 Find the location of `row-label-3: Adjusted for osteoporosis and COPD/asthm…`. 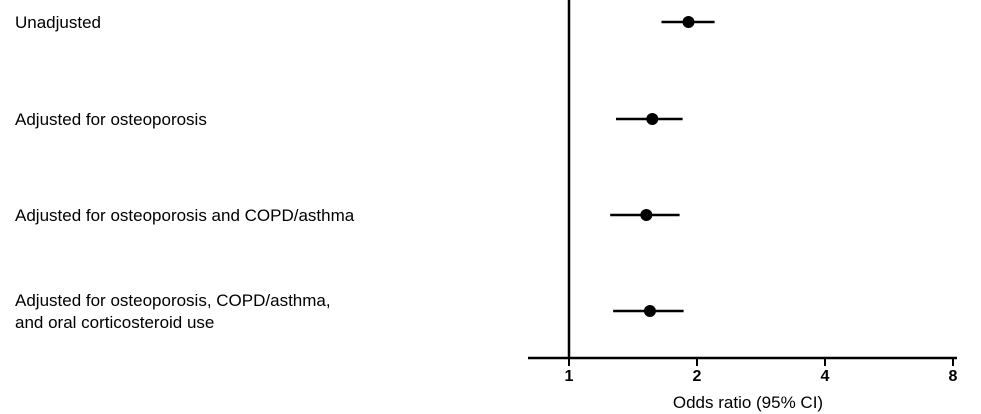

row-label-3: Adjusted for osteoporosis and COPD/asthm… is located at coordinates (185, 215).